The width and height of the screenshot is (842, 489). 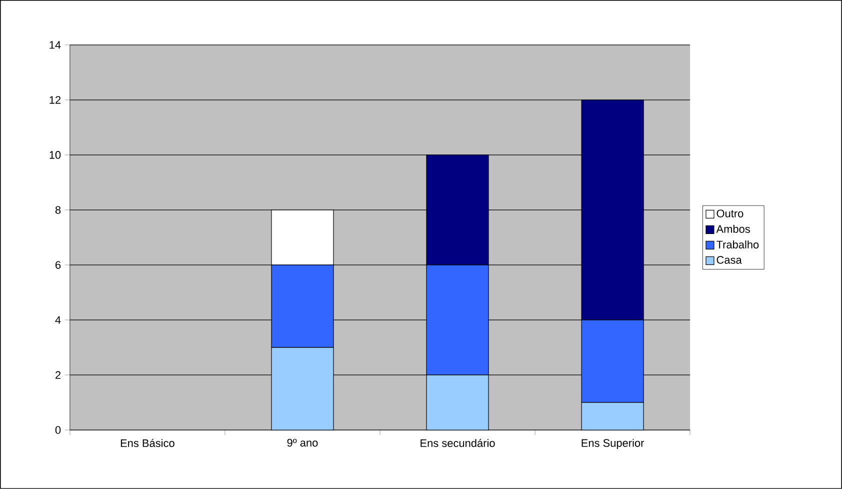 What do you see at coordinates (58, 430) in the screenshot?
I see `y-tick-label: 0` at bounding box center [58, 430].